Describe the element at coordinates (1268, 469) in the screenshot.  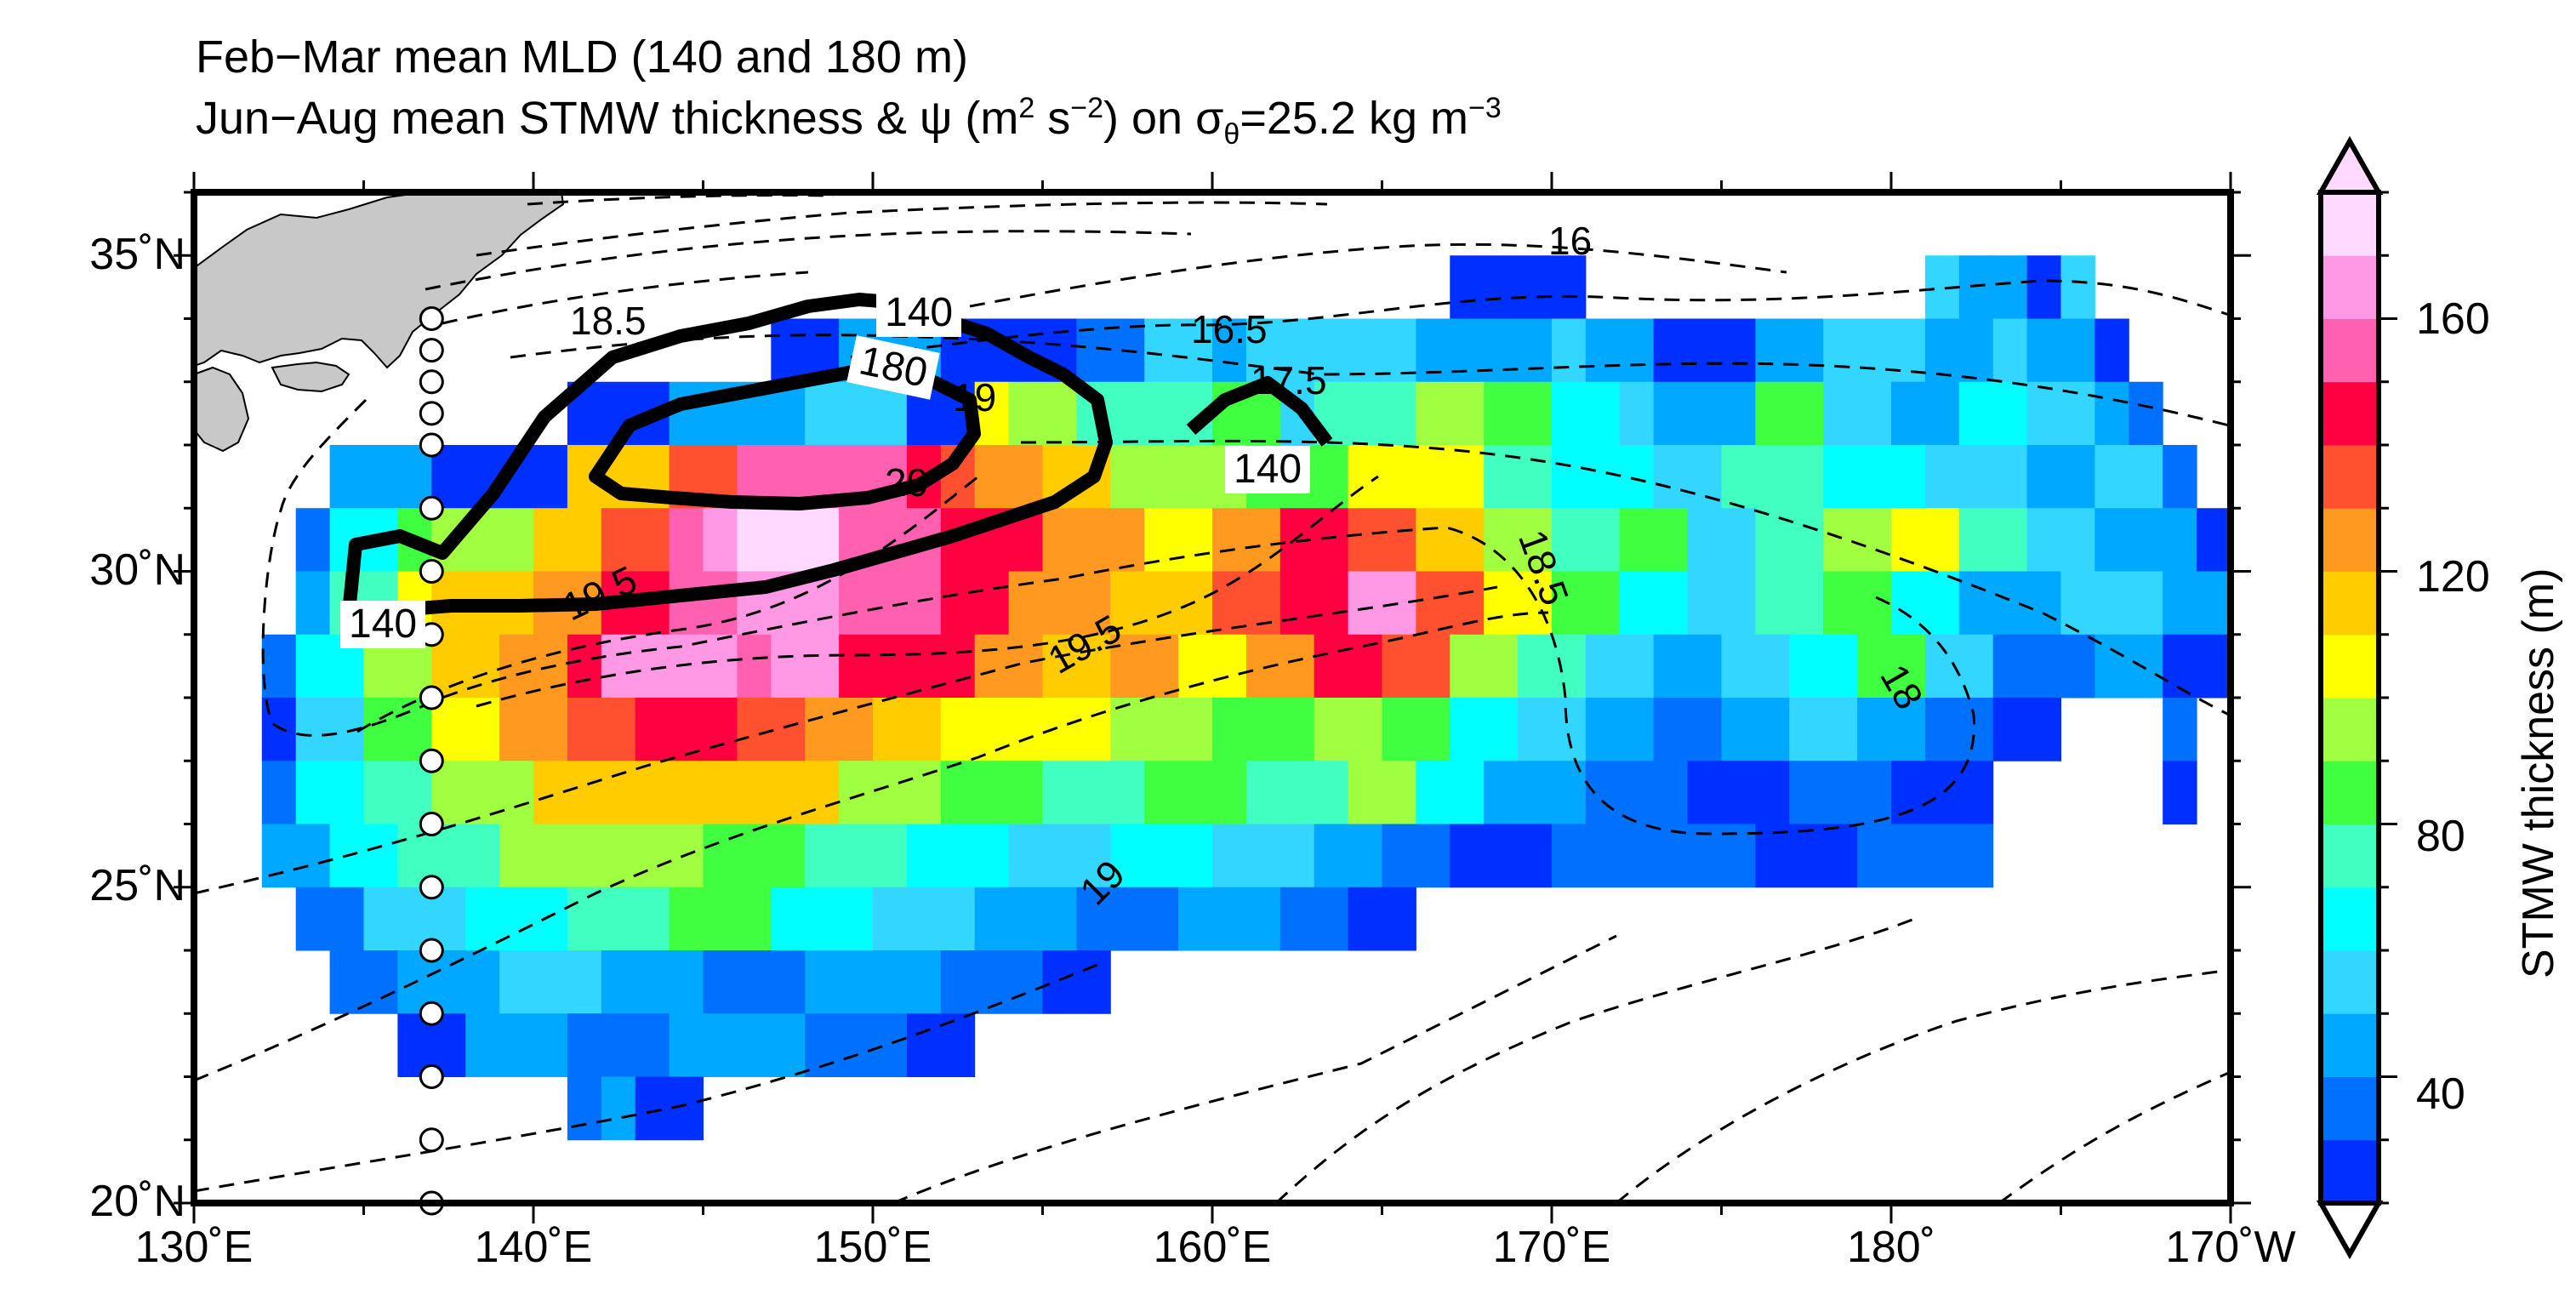
I see `mld-contour-label: 140` at that location.